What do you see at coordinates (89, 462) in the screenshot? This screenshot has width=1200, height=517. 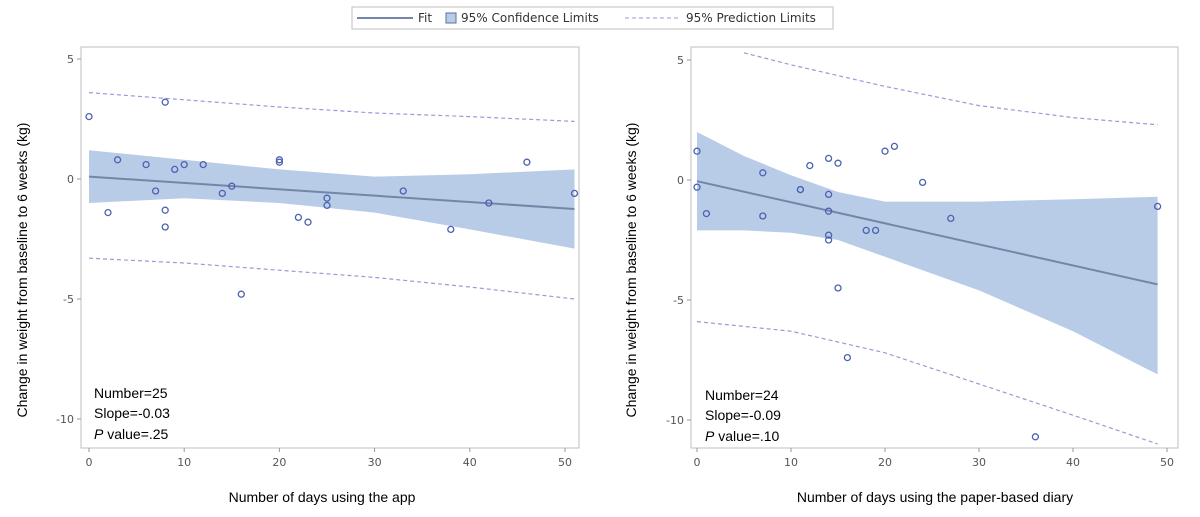 I see `x-tick-label-app-0: 0` at bounding box center [89, 462].